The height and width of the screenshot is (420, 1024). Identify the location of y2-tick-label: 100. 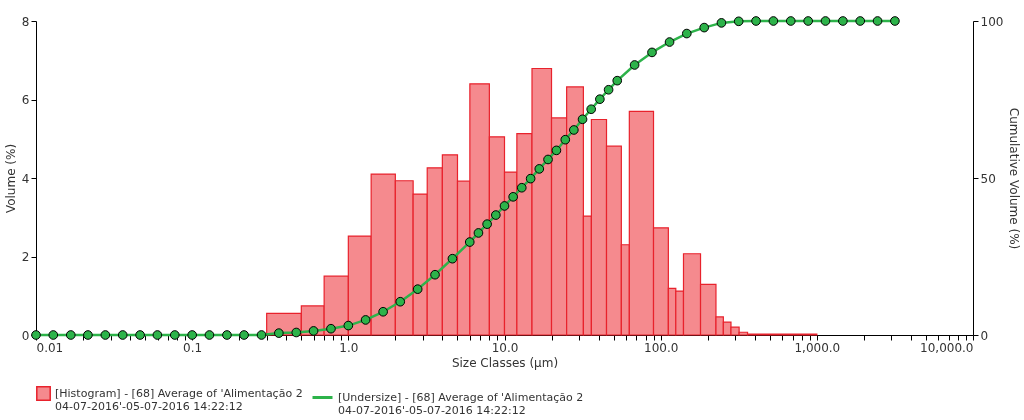
(992, 21).